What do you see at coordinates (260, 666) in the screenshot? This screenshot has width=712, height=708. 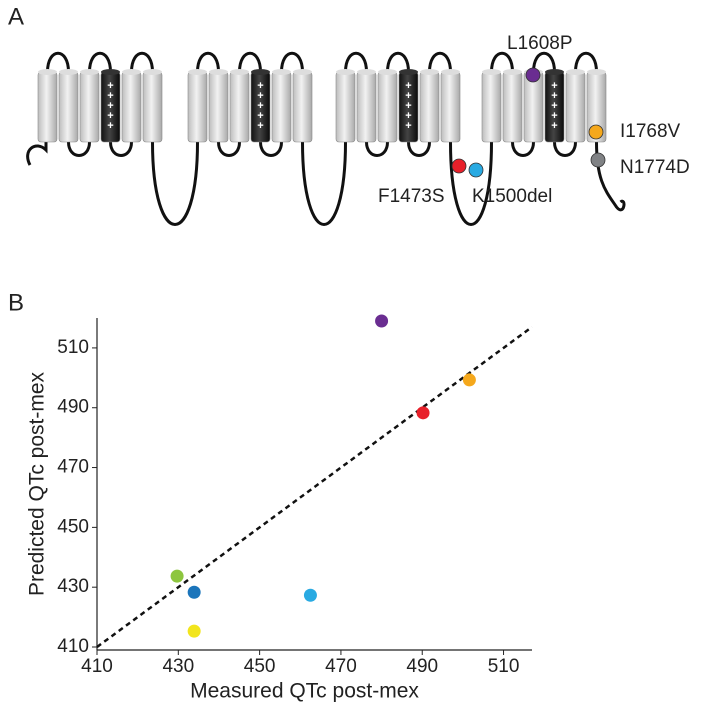 I see `x-tick-label: 450` at bounding box center [260, 666].